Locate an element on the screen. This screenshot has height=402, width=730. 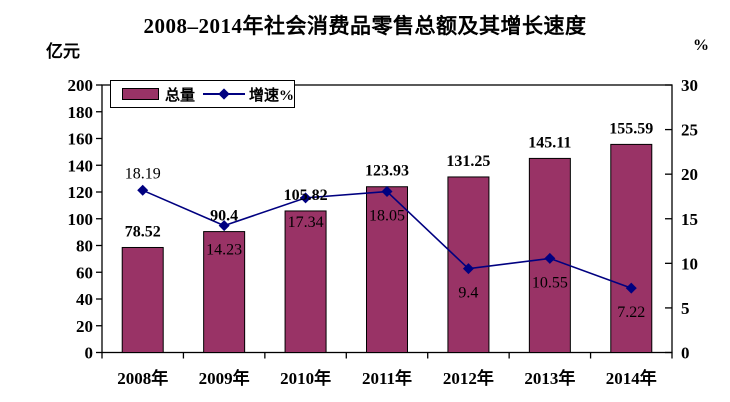
right-axis-tick-label: 0 is located at coordinates (685, 353).